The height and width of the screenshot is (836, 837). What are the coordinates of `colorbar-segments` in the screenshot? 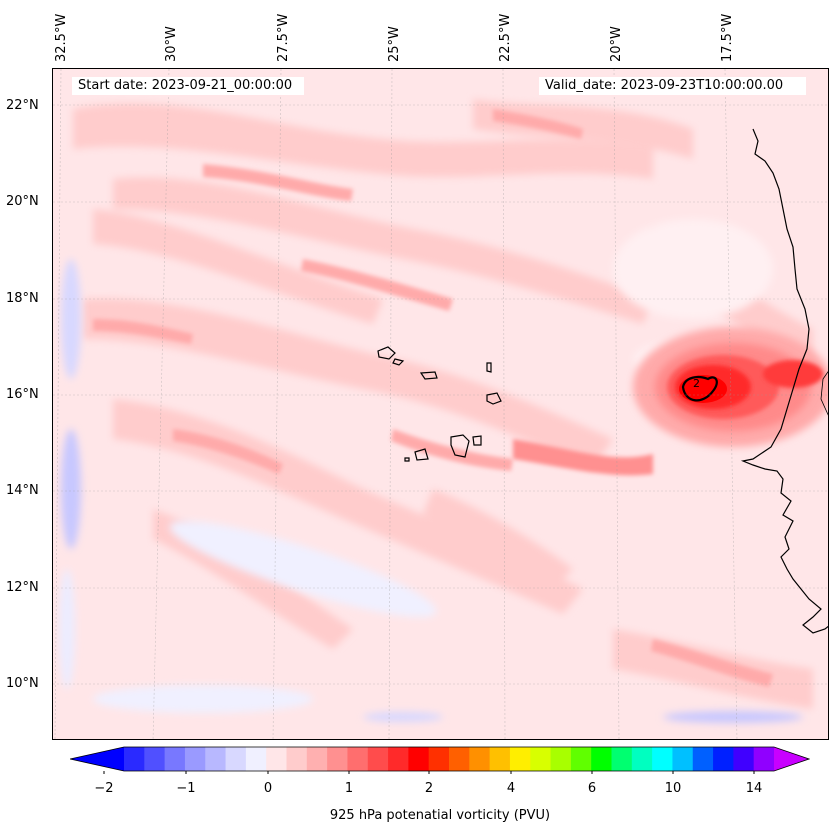 It's located at (440, 760).